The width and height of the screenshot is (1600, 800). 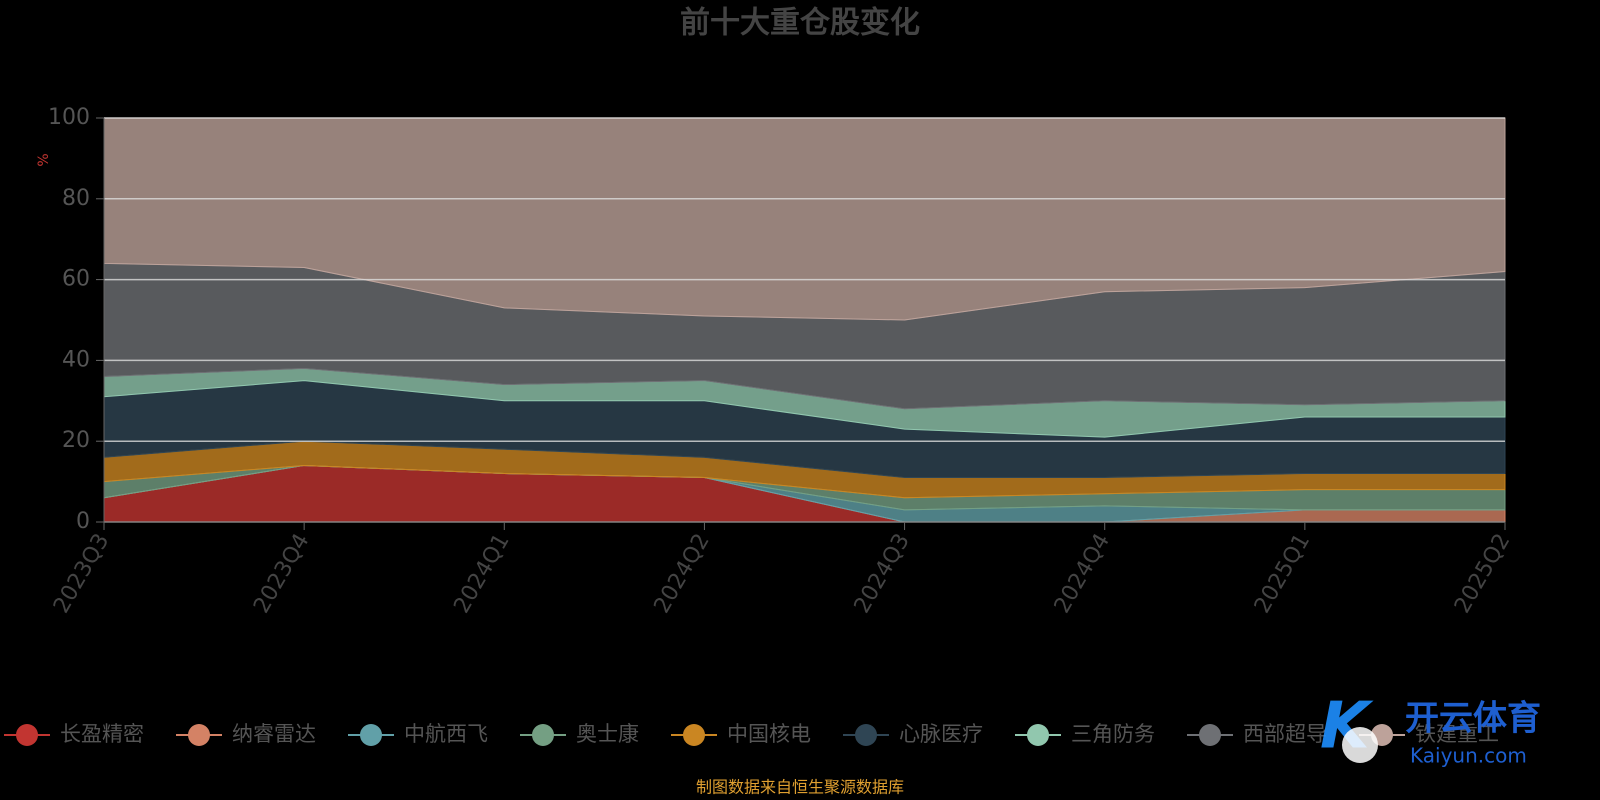 I want to click on x-tick-label: 2025Q1, so click(x=1282, y=574).